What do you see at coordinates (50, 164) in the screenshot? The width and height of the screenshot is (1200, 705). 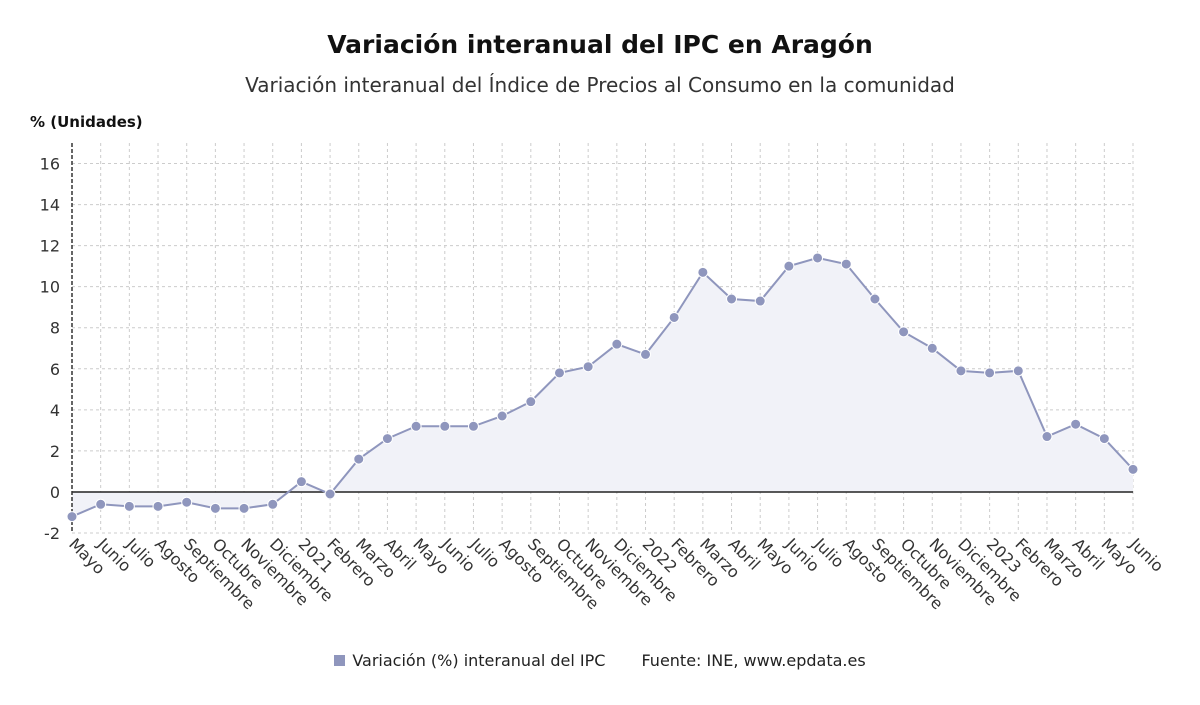 I see `y-tick-label: 16` at bounding box center [50, 164].